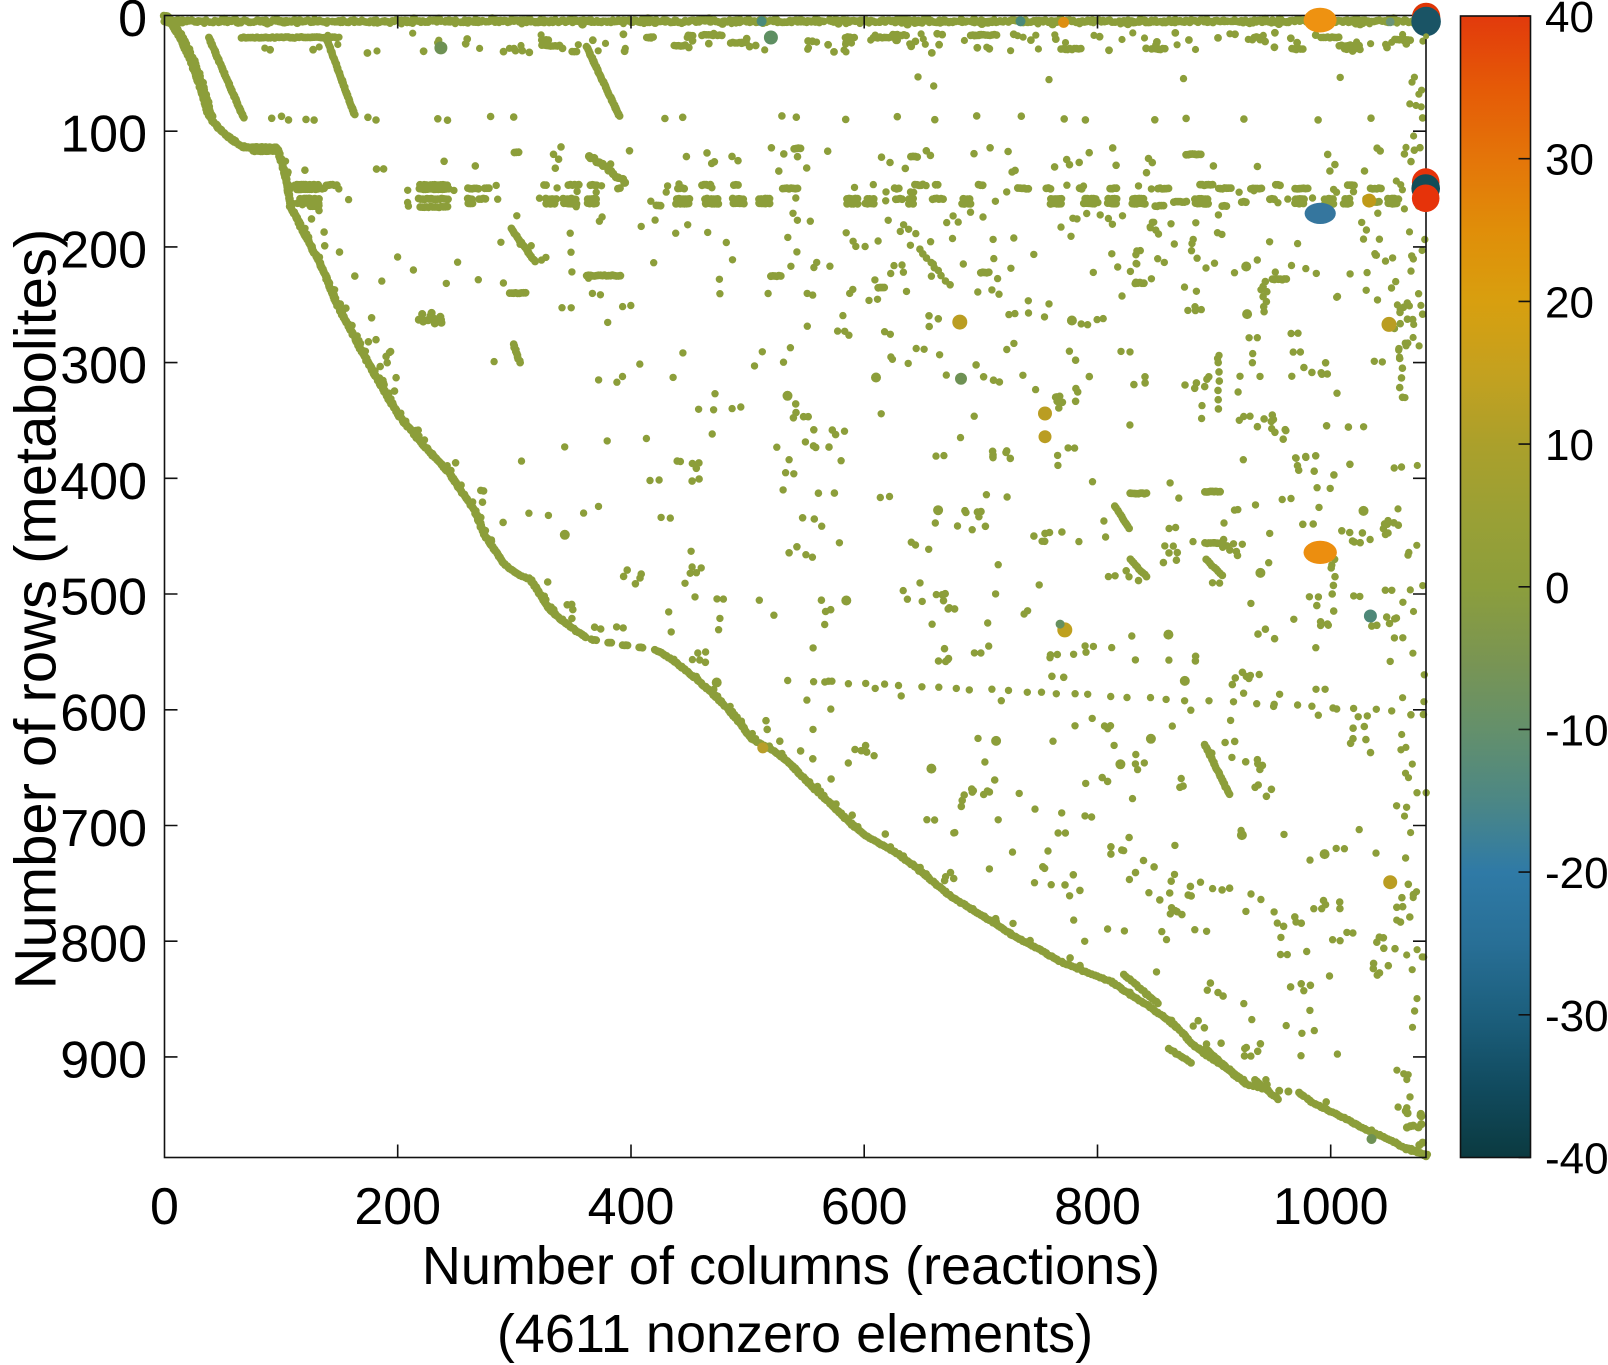  I want to click on svg-text: 300, so click(103, 366).